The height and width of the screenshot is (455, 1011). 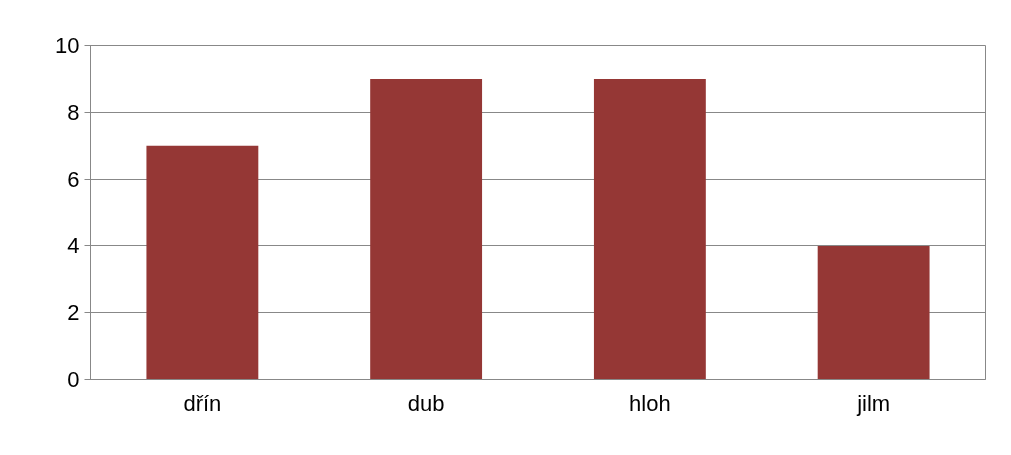 I want to click on y-tick-label: 4, so click(x=73, y=246).